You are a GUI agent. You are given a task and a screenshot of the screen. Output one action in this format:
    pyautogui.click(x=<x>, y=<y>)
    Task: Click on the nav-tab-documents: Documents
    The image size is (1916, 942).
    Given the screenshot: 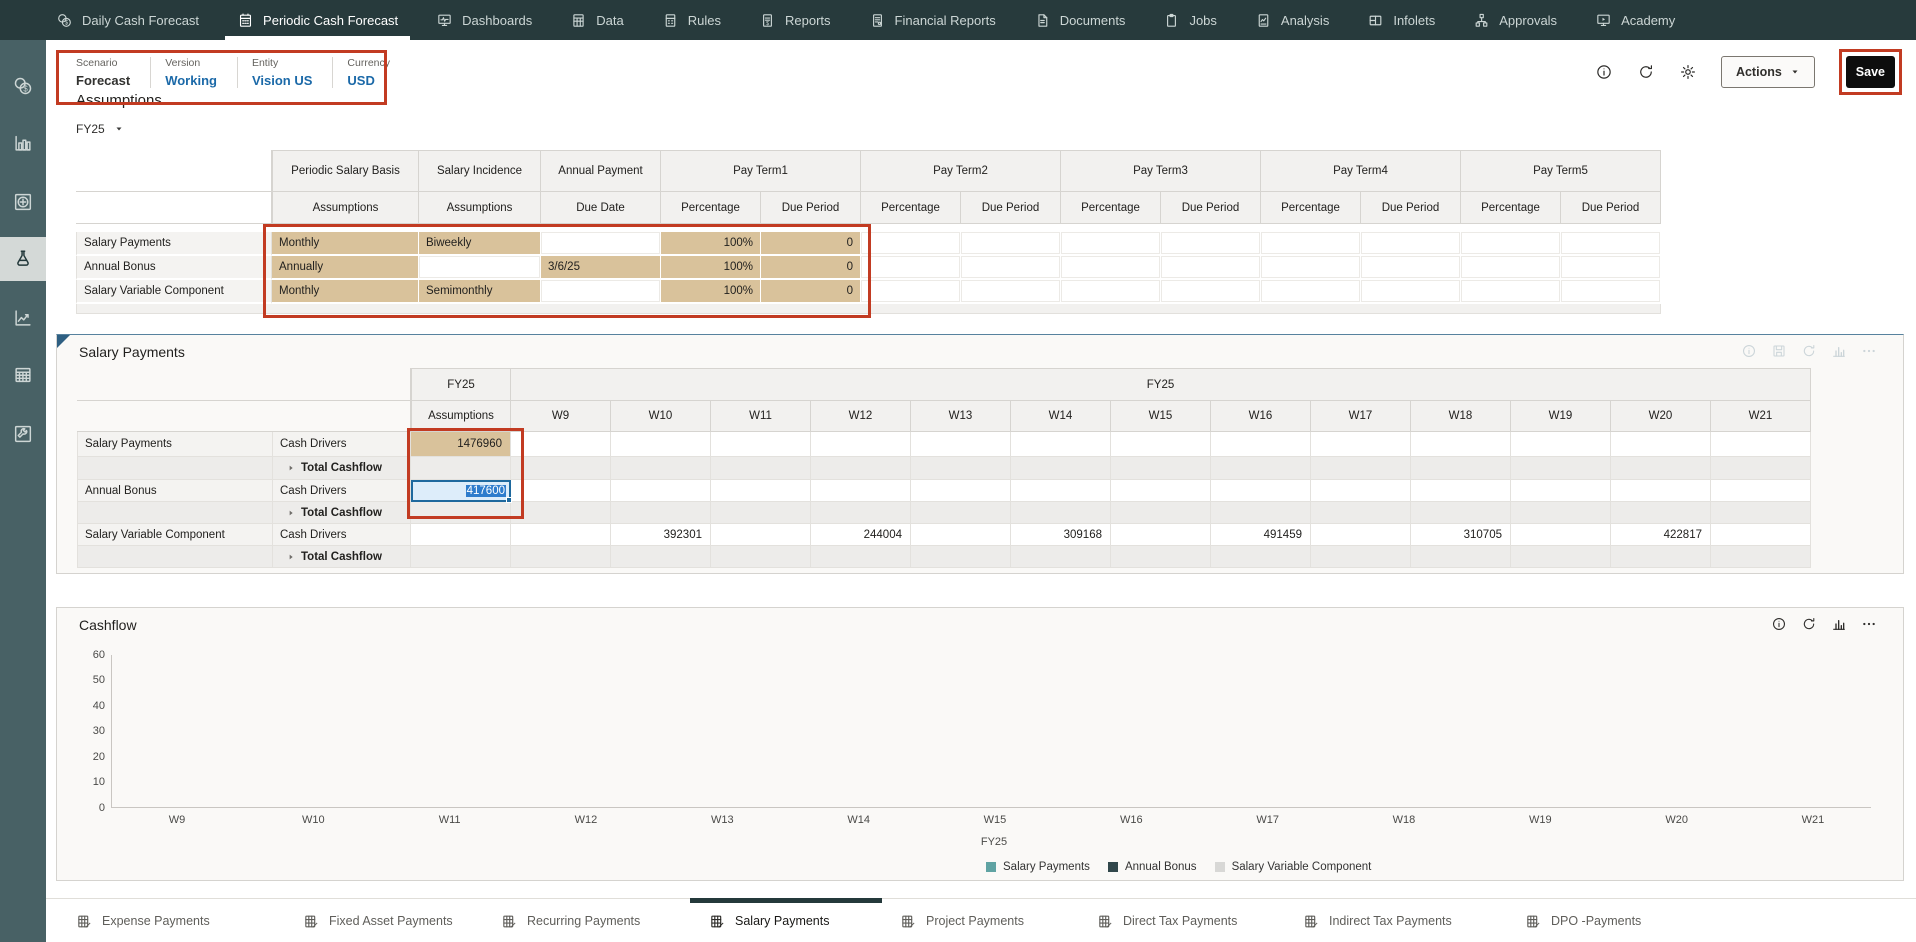 What is the action you would take?
    pyautogui.click(x=1079, y=20)
    